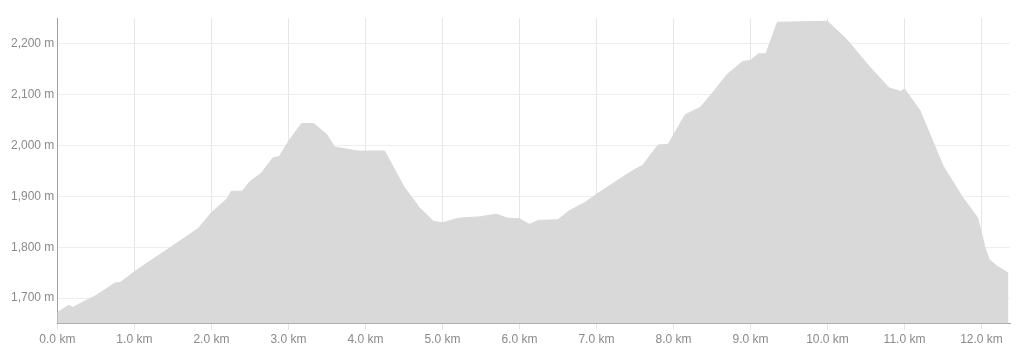  Describe the element at coordinates (981, 339) in the screenshot. I see `x-tick-label: 12.0 km` at that location.